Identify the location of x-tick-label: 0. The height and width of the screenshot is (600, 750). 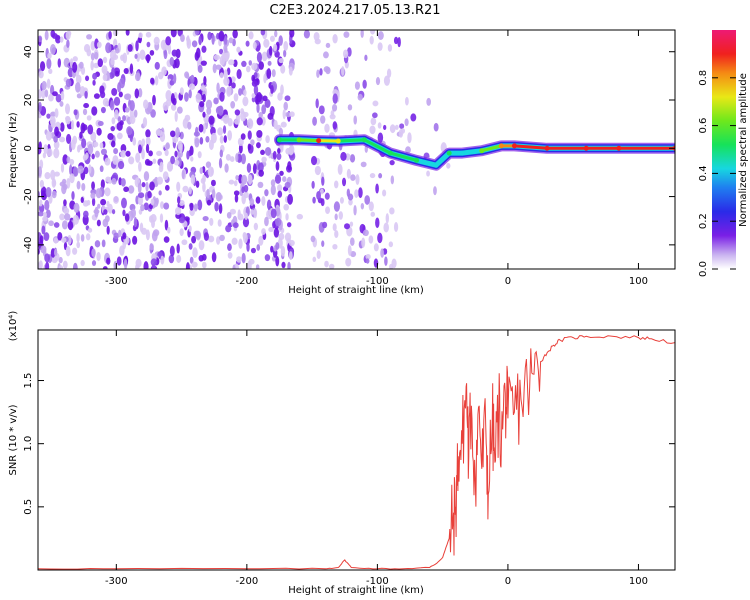
(508, 581).